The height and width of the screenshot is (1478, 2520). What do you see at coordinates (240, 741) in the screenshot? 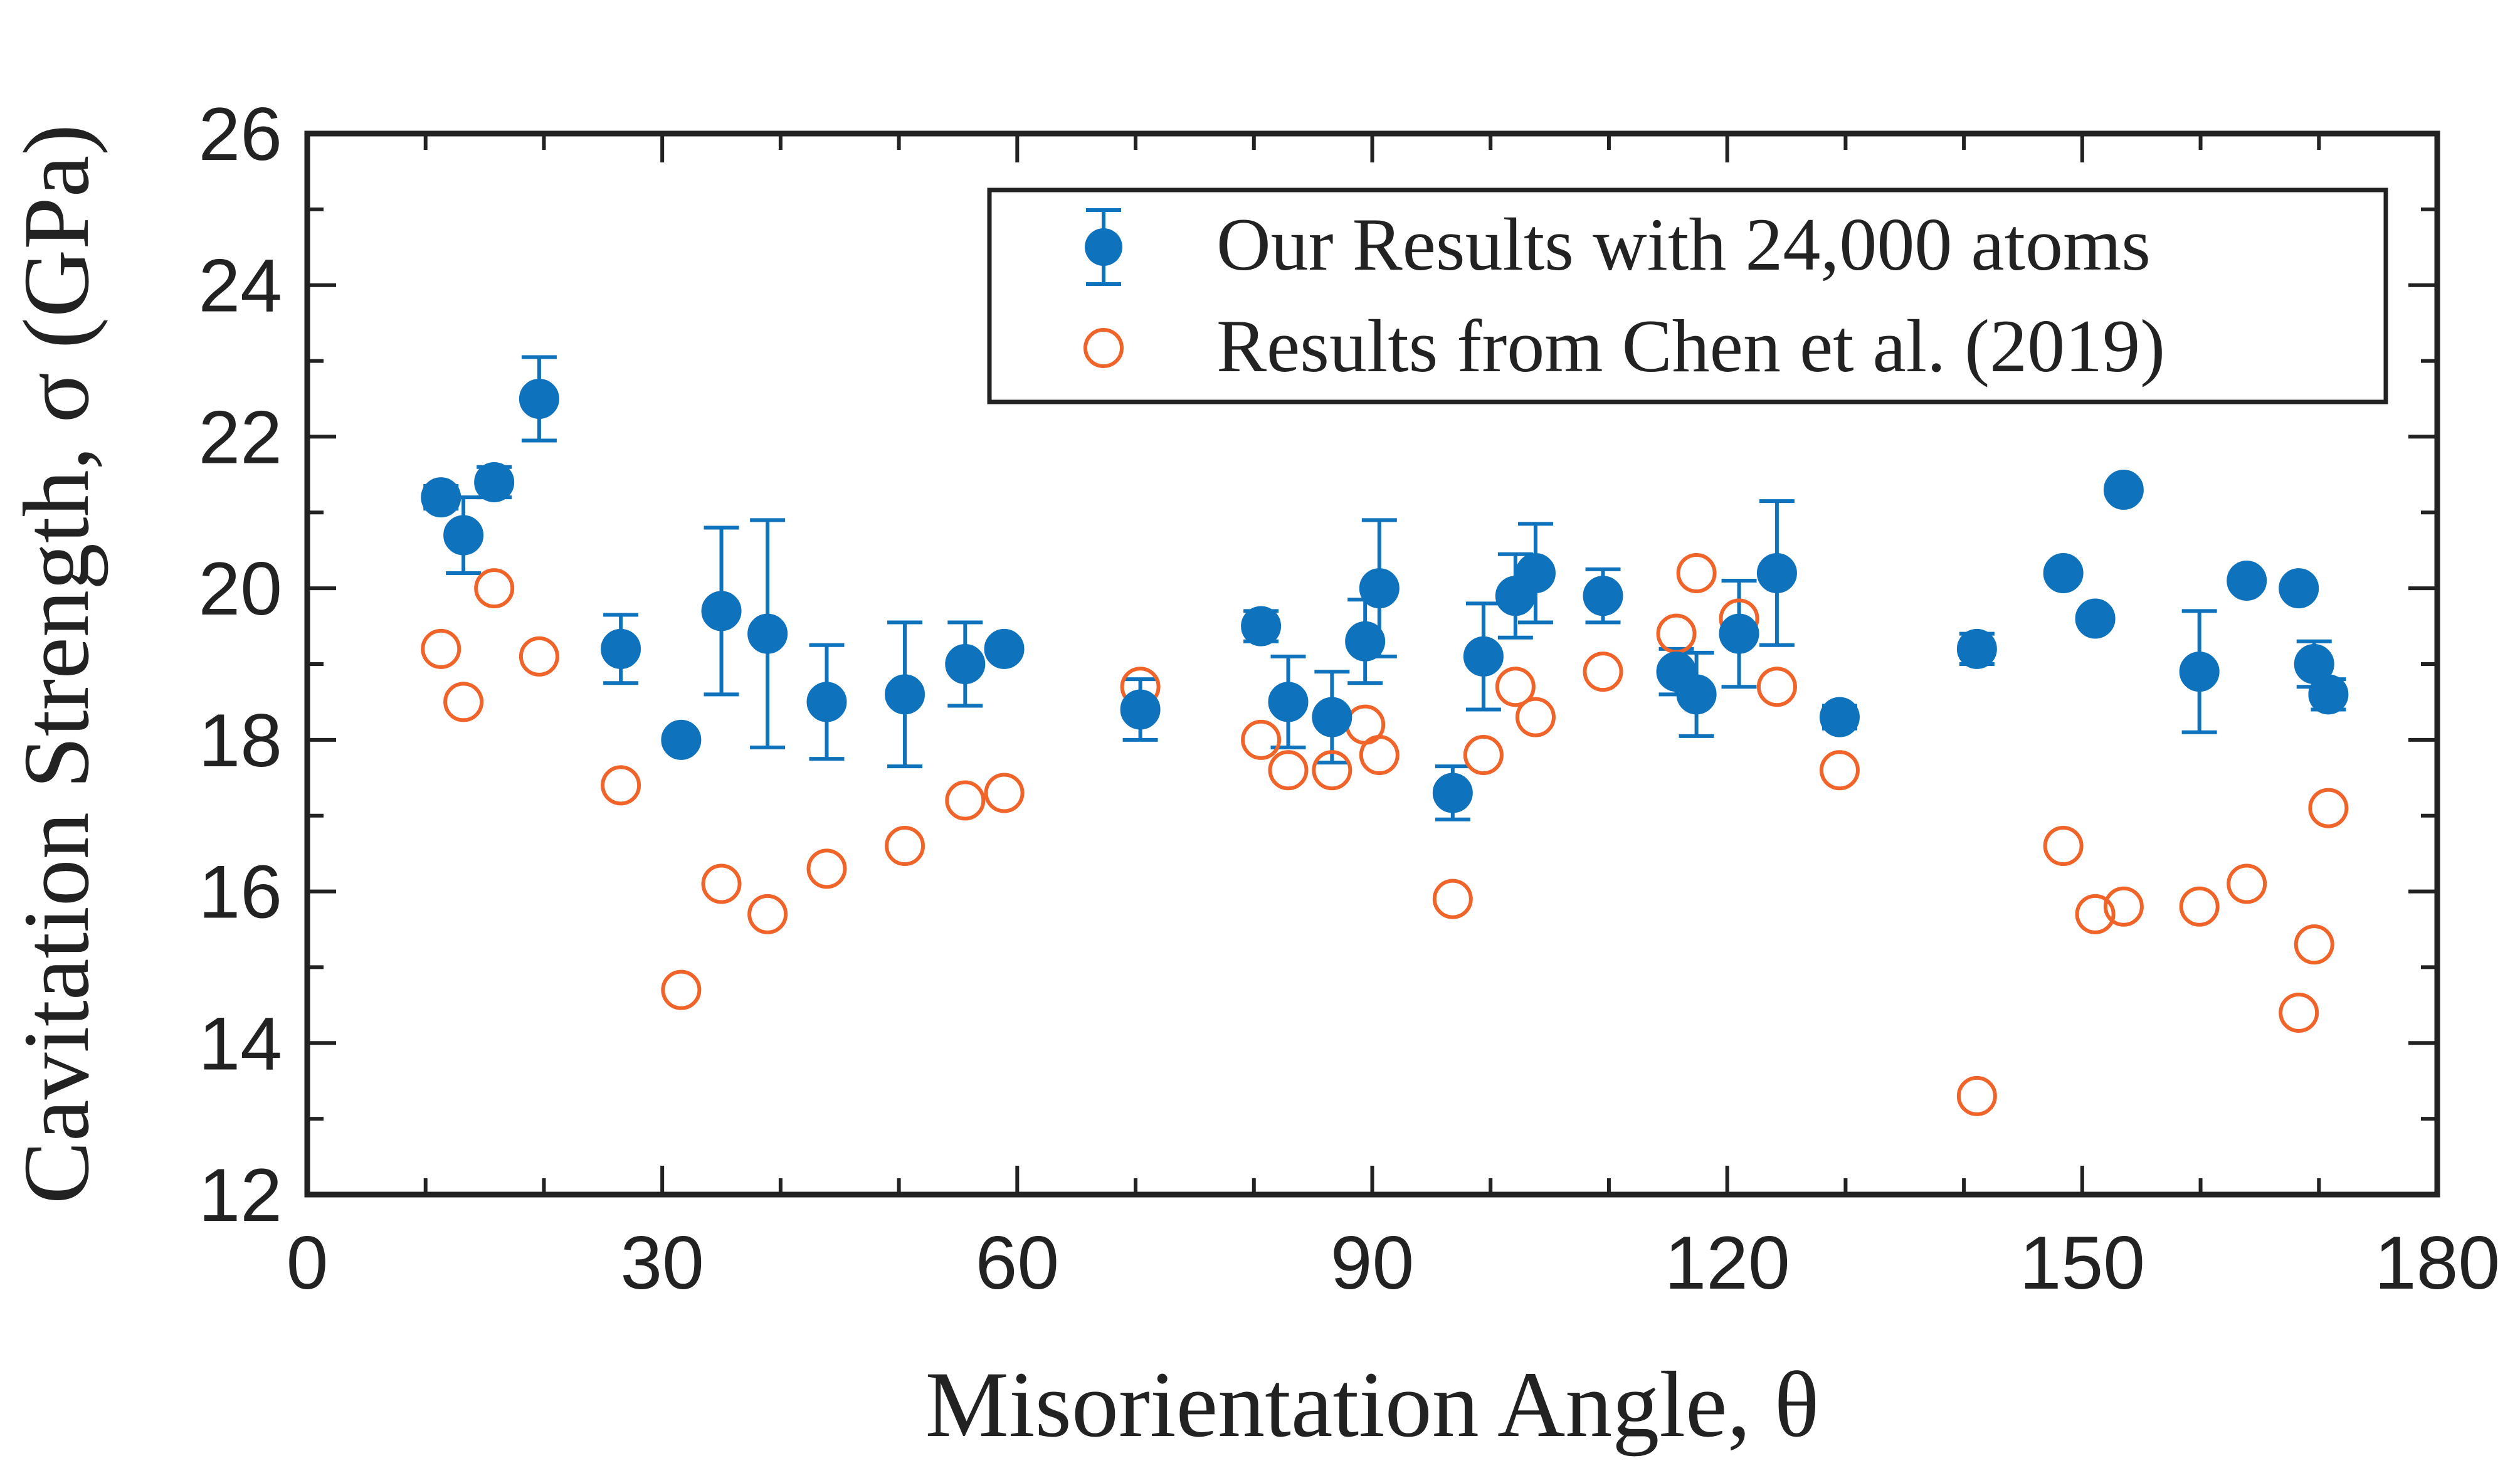
I see `y-tick-label: 18` at bounding box center [240, 741].